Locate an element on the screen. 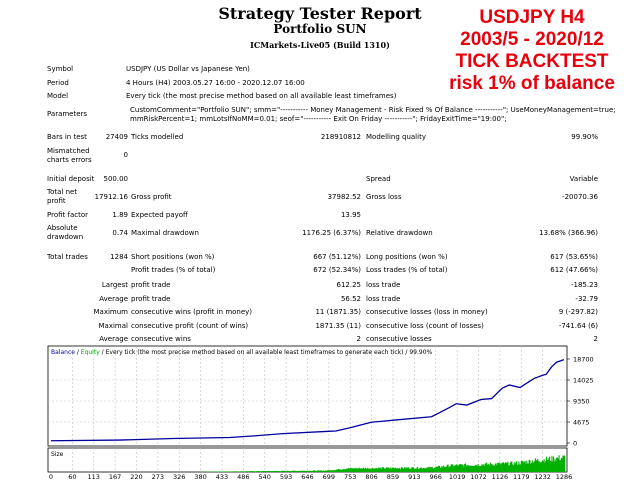  label: profit trade is located at coordinates (151, 298).